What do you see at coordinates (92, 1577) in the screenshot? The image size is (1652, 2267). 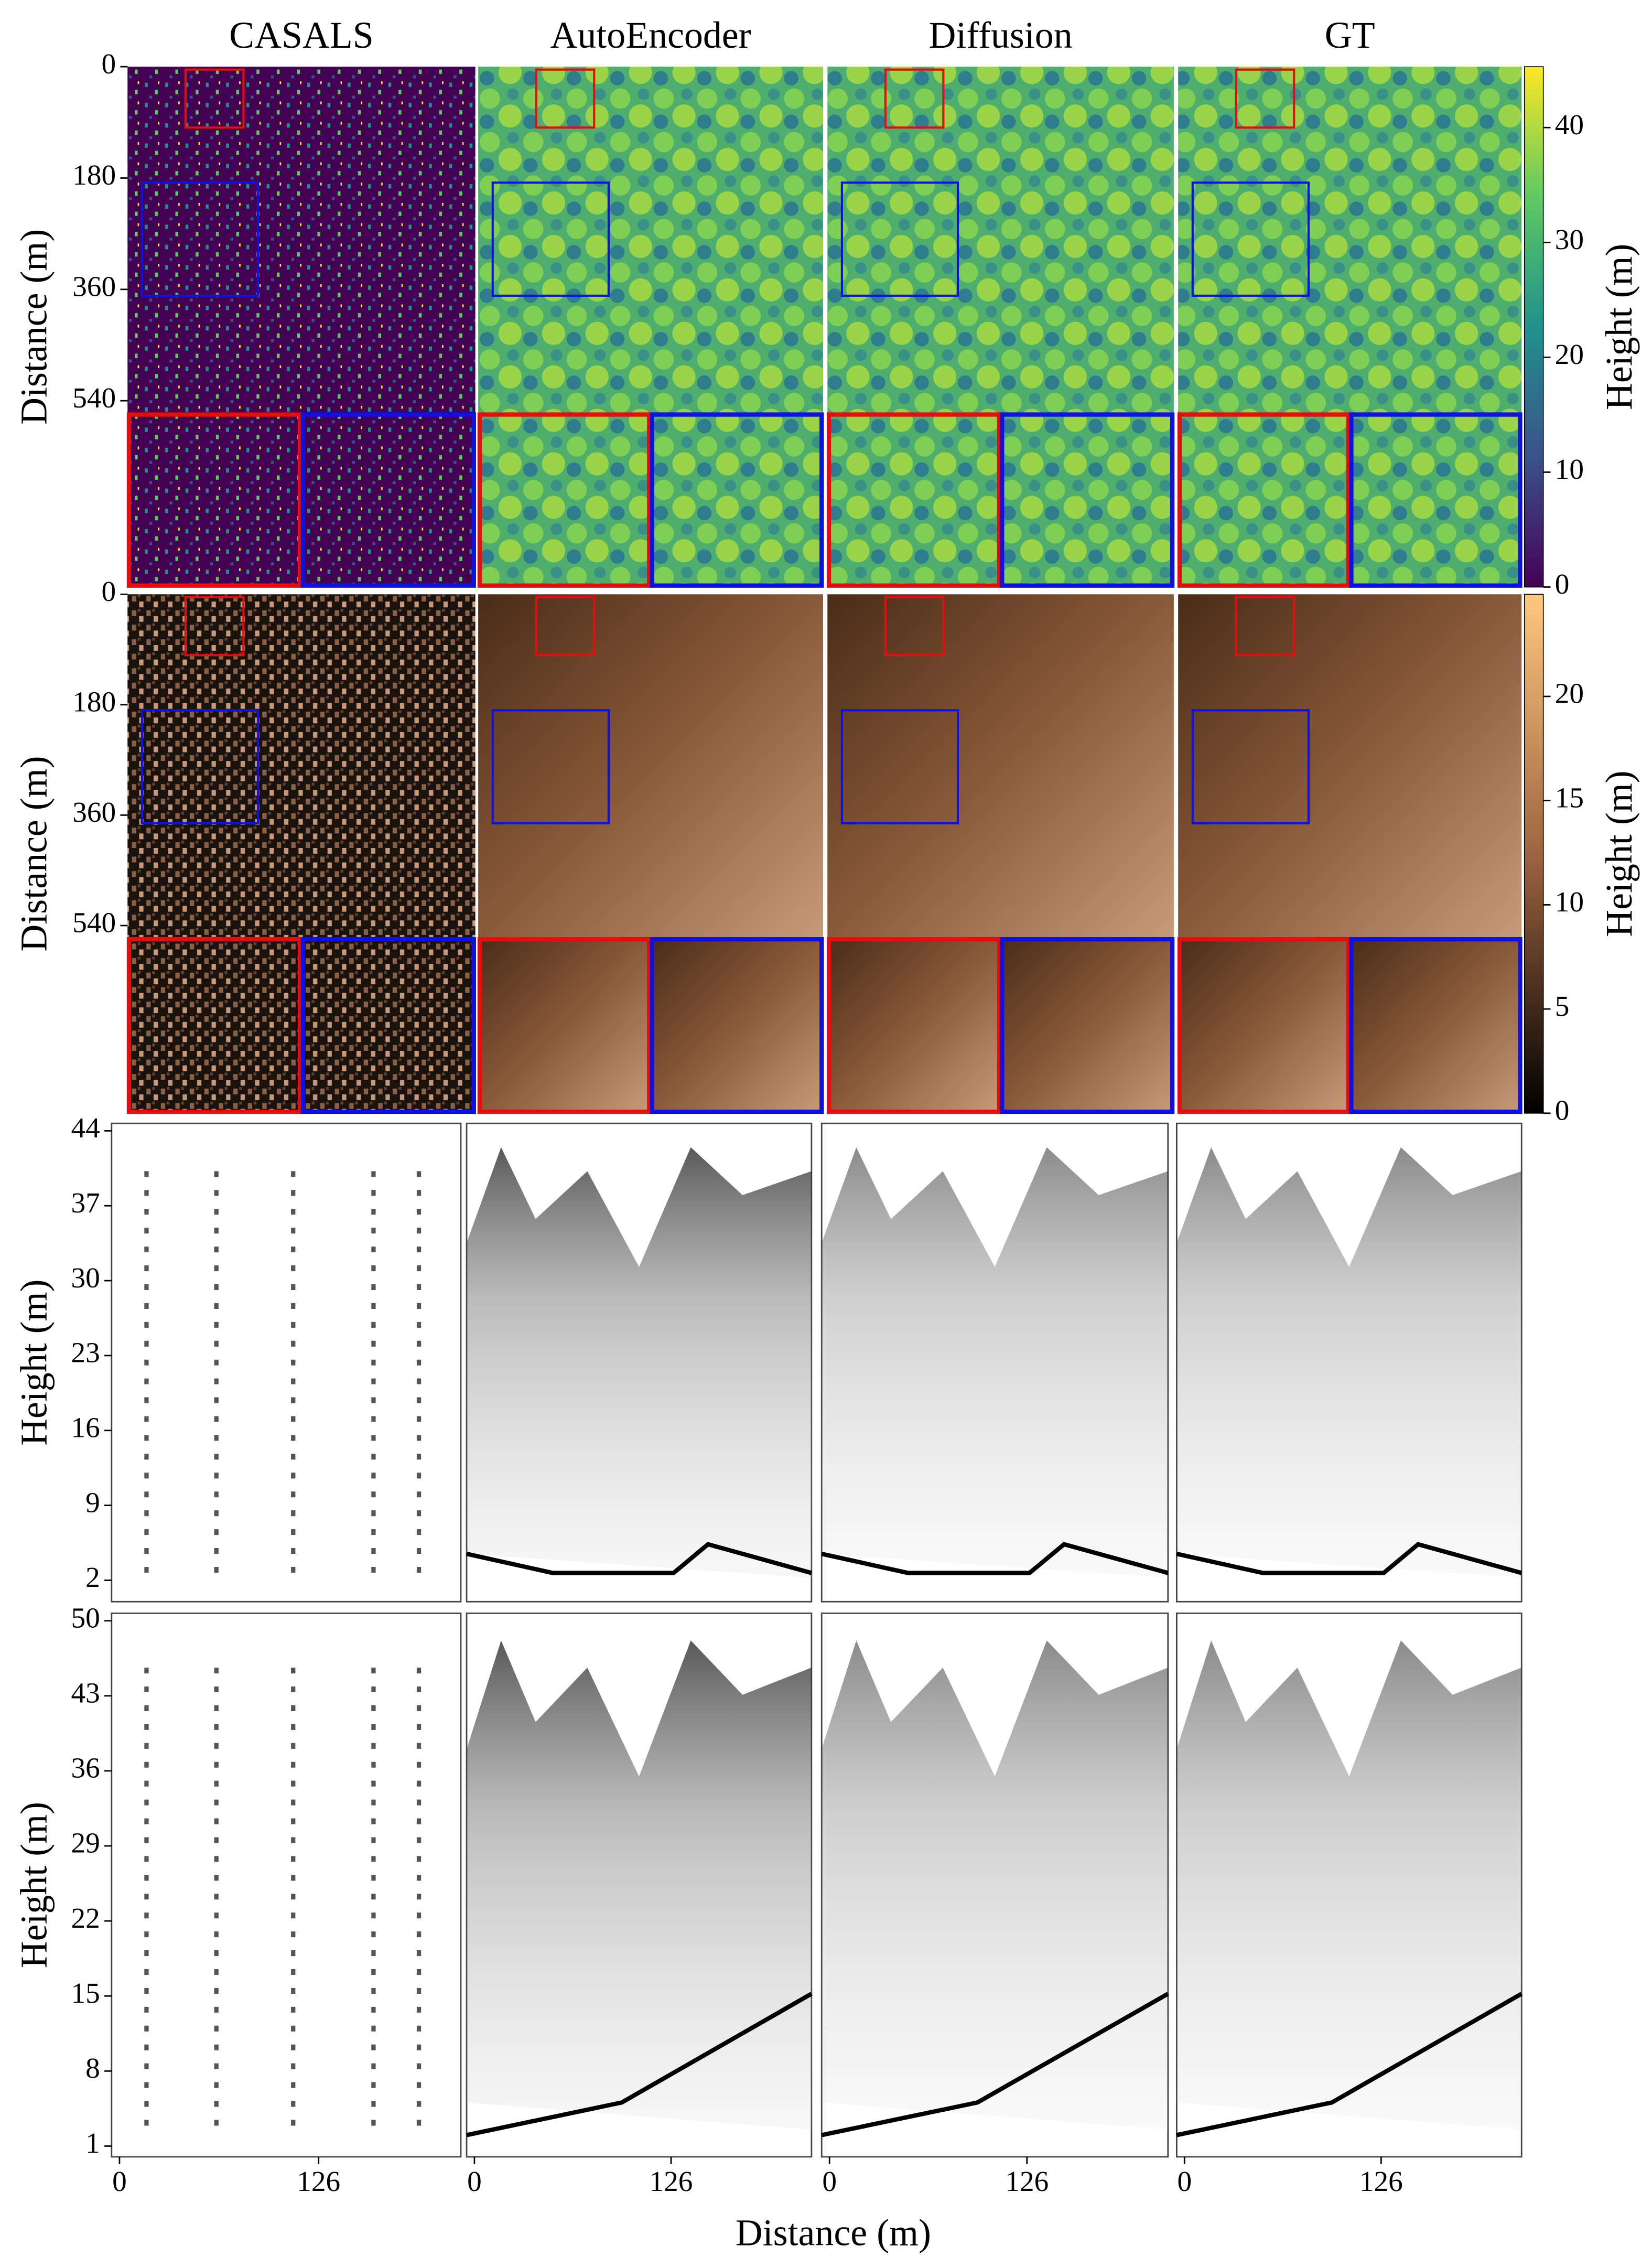 I see `y-tick-label: 2` at bounding box center [92, 1577].